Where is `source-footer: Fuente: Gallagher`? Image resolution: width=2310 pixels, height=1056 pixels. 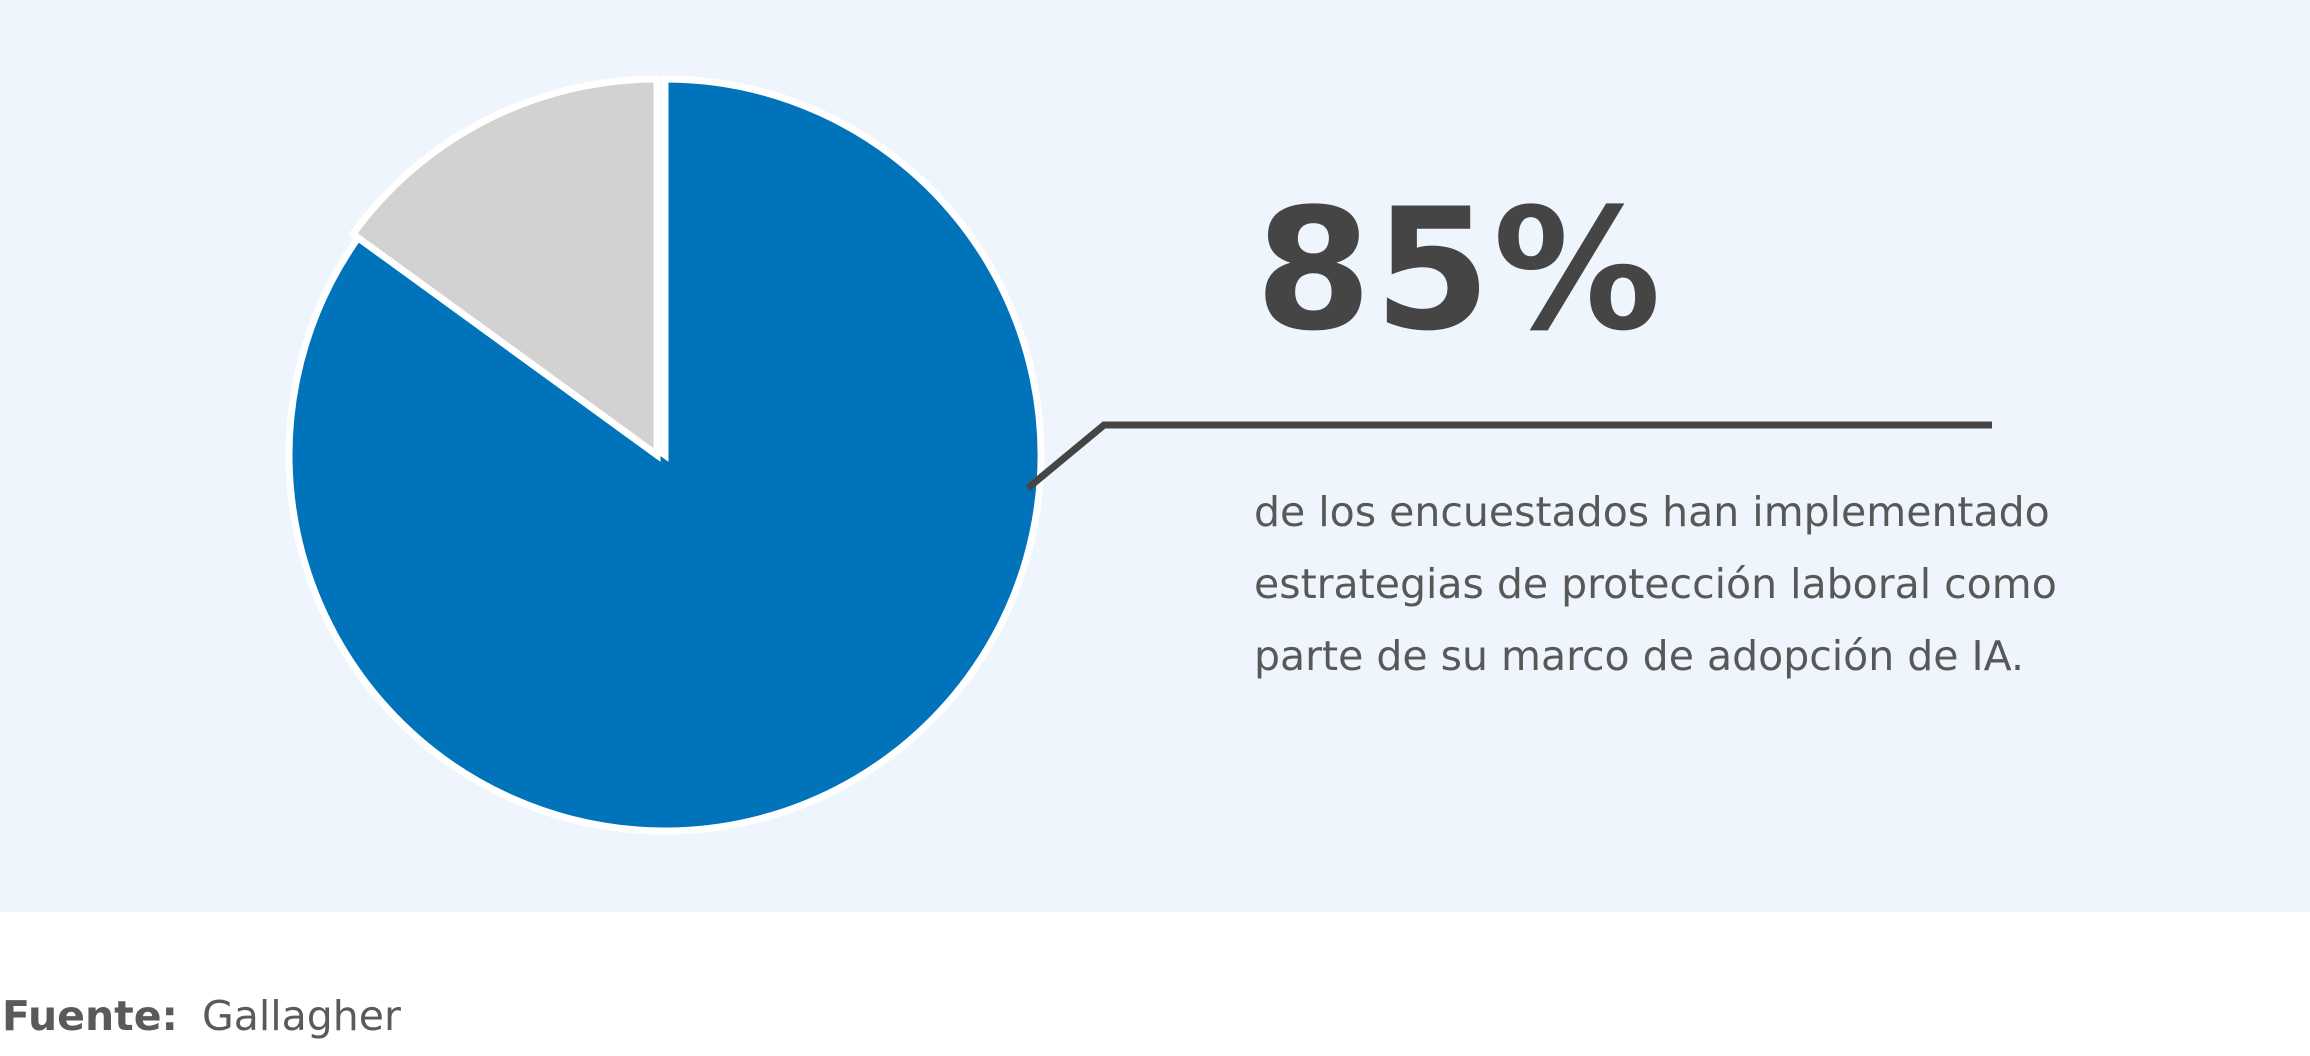
source-footer: Fuente: Gallagher is located at coordinates (201, 1016).